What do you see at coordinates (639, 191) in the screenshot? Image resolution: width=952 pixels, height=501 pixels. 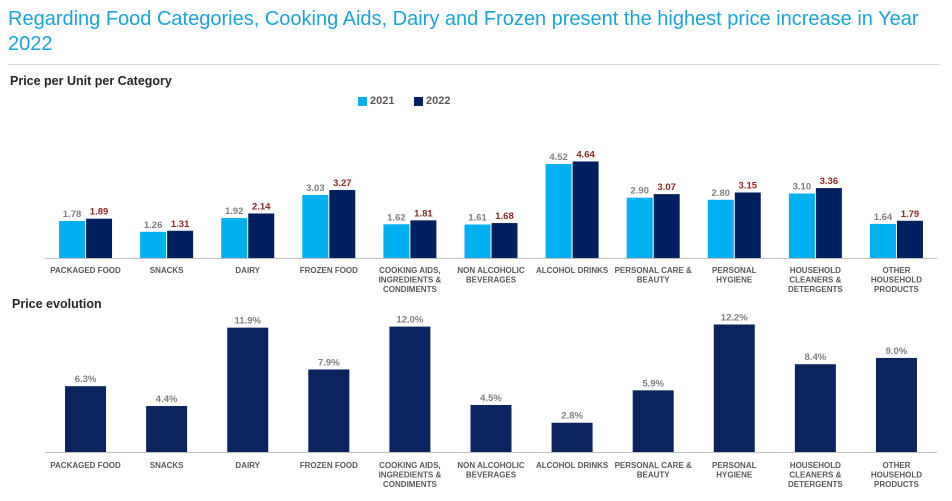 I see `data-label-2021: 2.90` at bounding box center [639, 191].